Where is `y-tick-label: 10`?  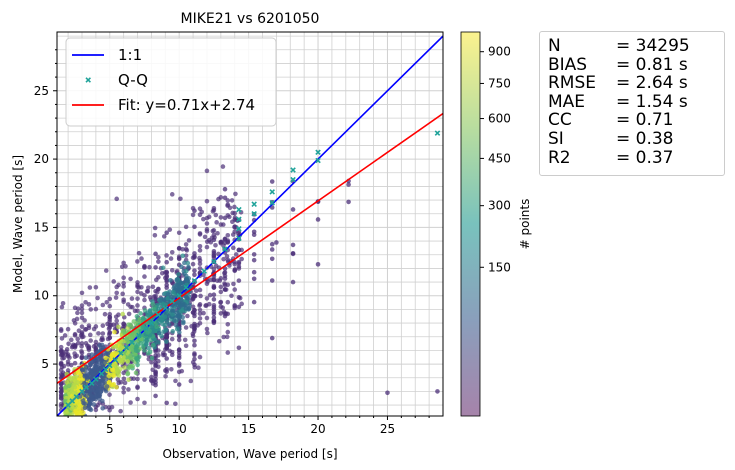 y-tick-label: 10 is located at coordinates (41, 296).